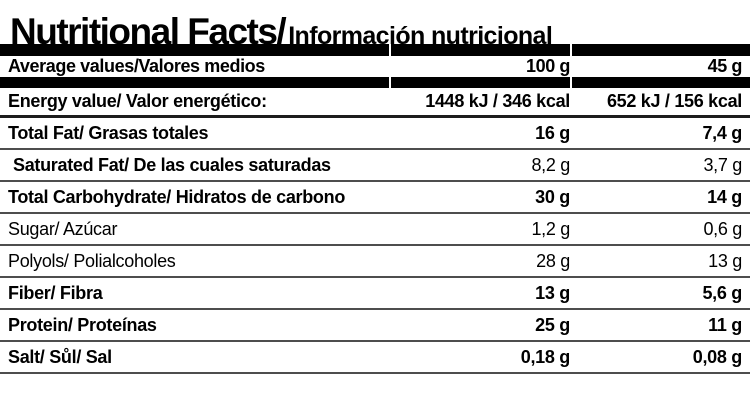  I want to click on row-label: Protein/ Proteínas, so click(82, 324).